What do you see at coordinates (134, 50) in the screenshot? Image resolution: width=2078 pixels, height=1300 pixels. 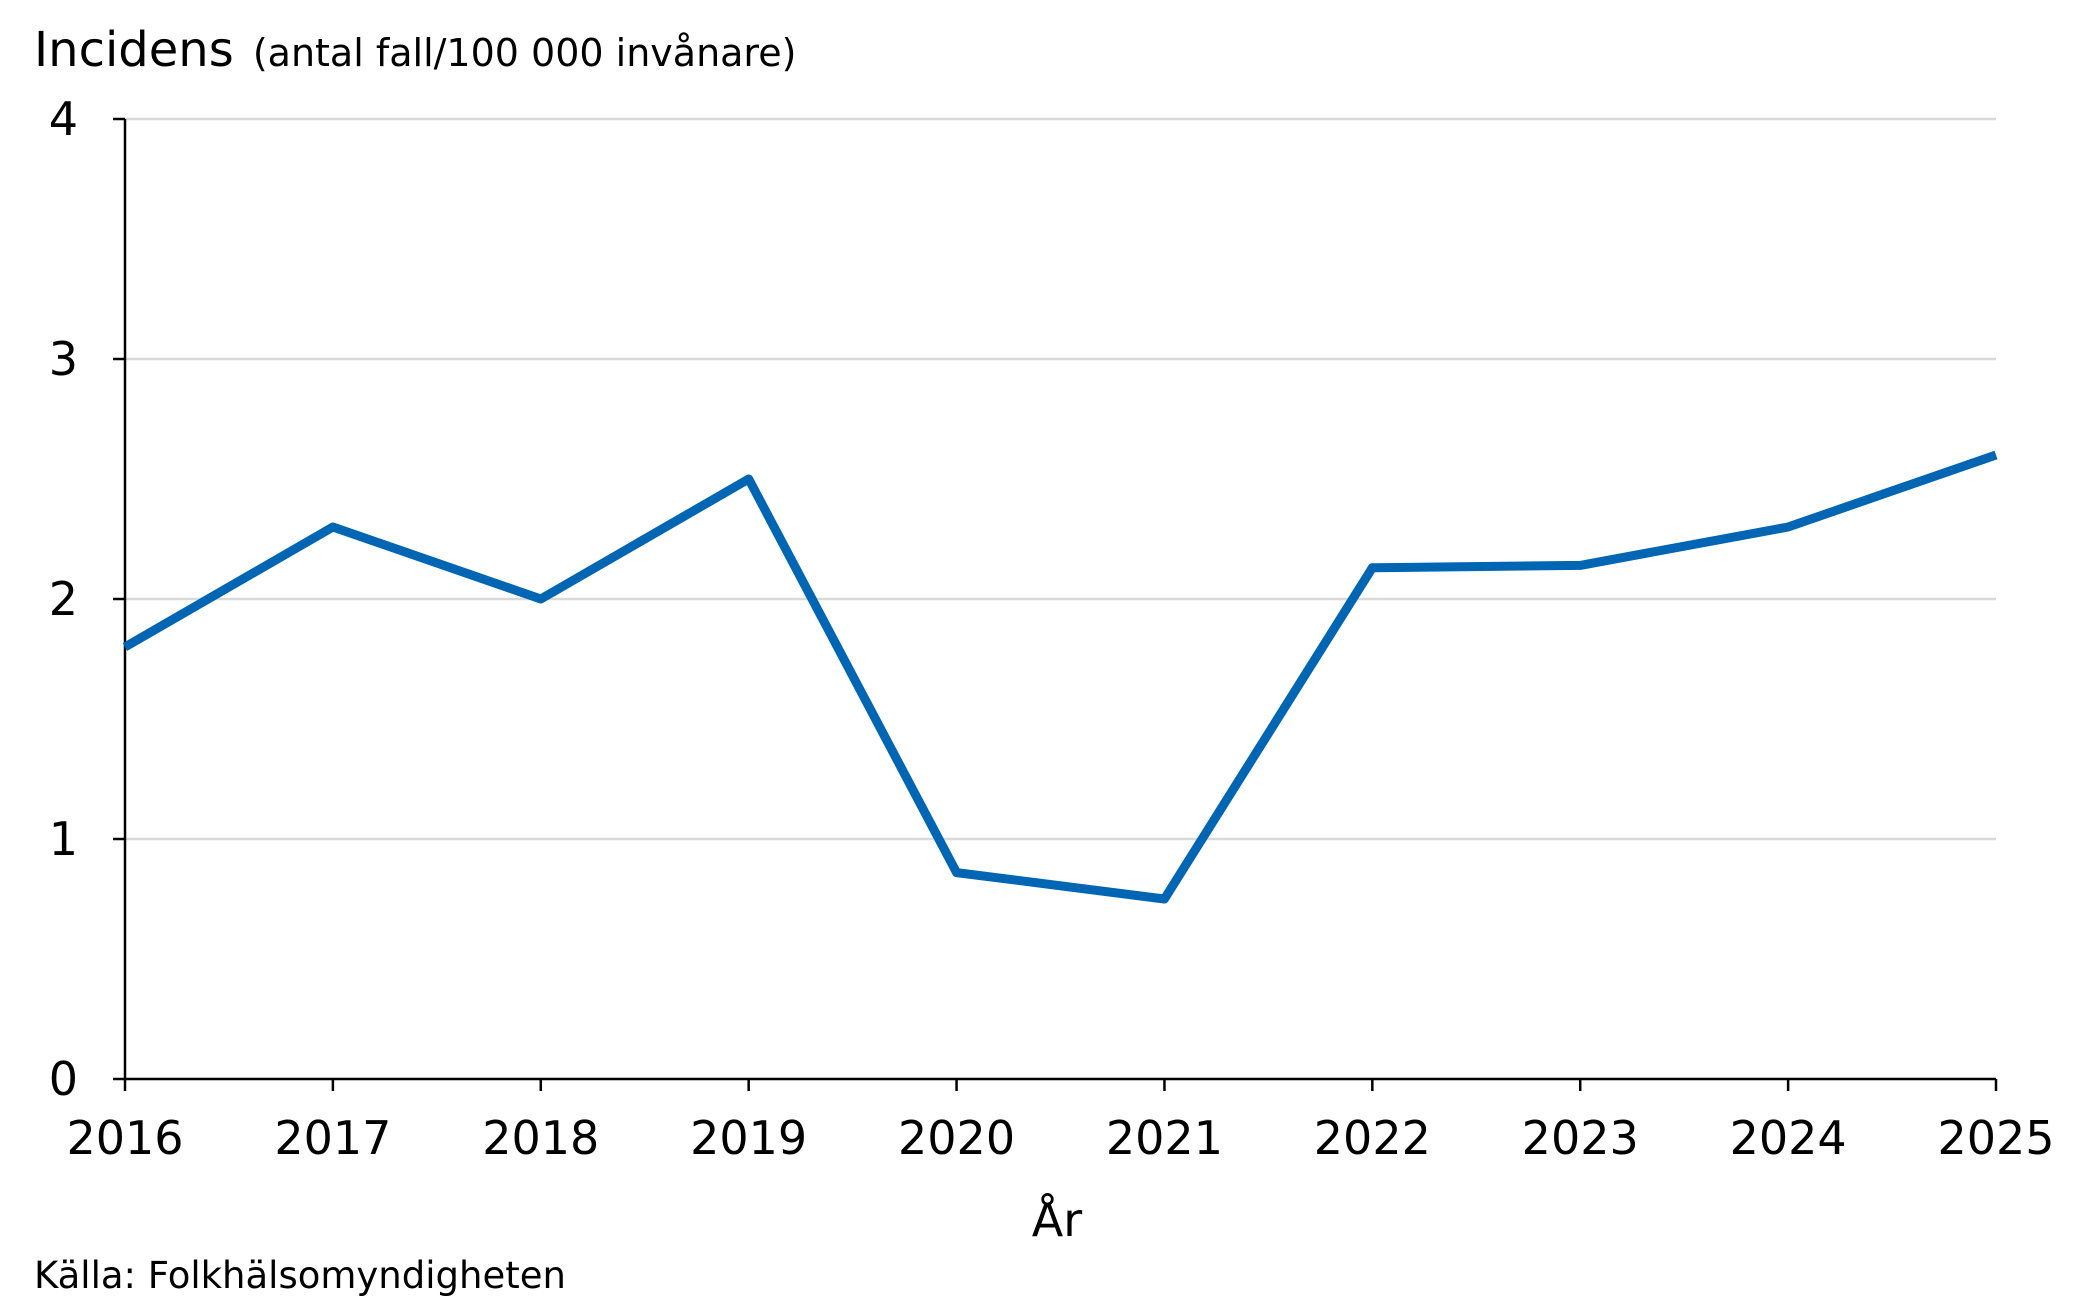 I see `y-axis-label: Incidens` at bounding box center [134, 50].